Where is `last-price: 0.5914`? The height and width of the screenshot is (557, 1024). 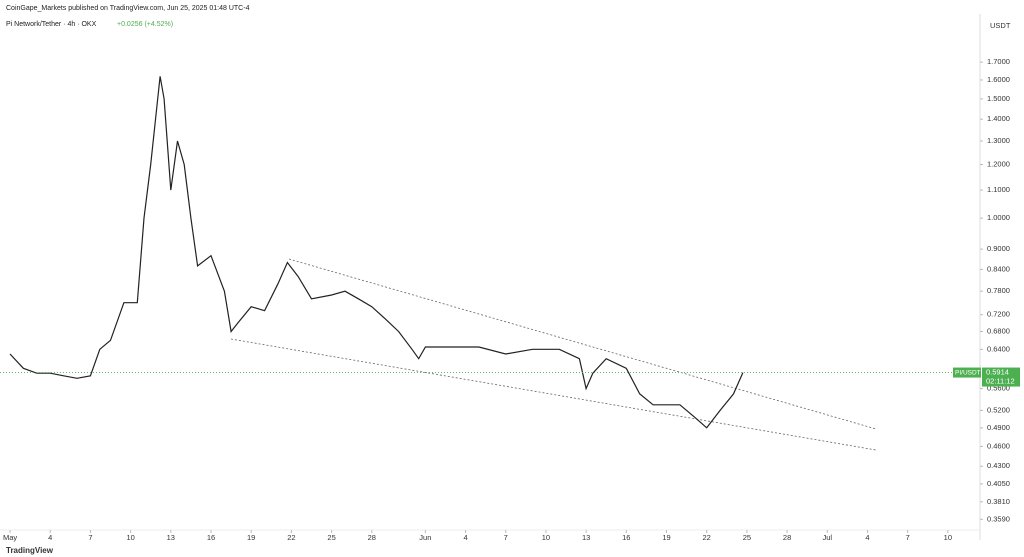
last-price: 0.5914 is located at coordinates (997, 372).